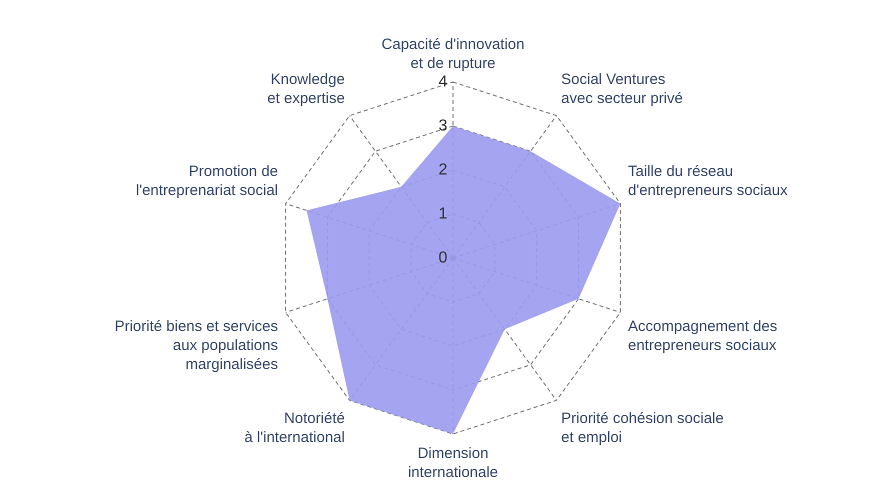 The height and width of the screenshot is (480, 885). Describe the element at coordinates (306, 89) in the screenshot. I see `spoke-label: Knowledge et expertise` at that location.